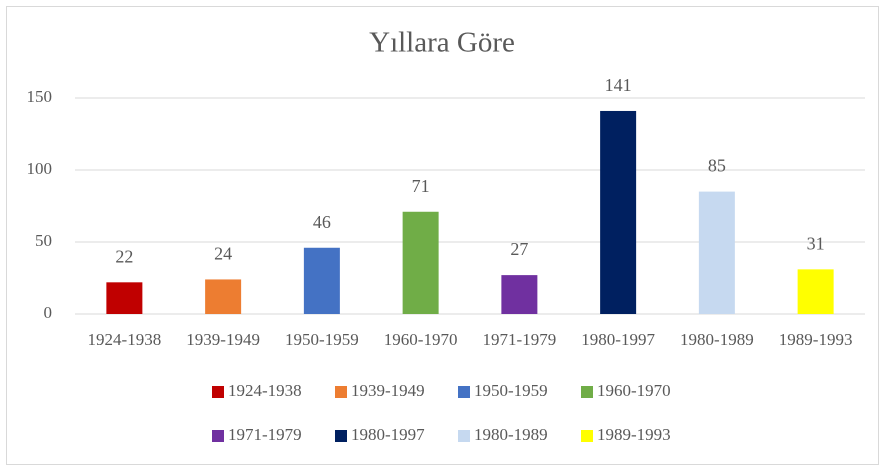  What do you see at coordinates (421, 186) in the screenshot?
I see `data-label: 71` at bounding box center [421, 186].